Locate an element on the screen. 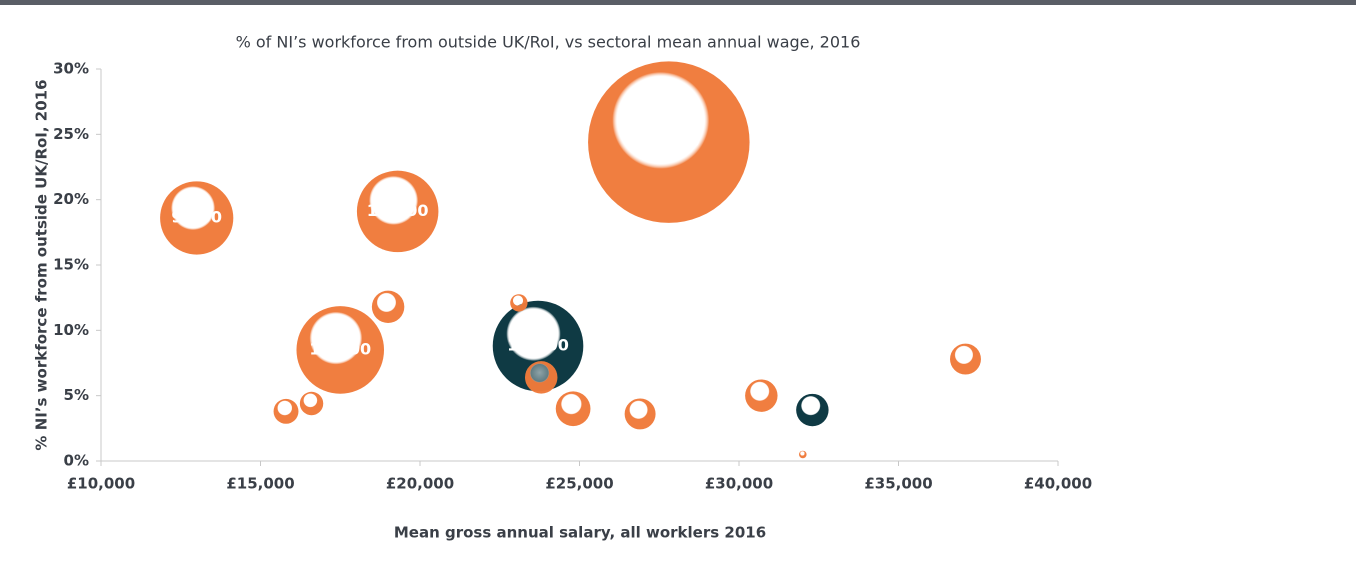 This screenshot has height=574, width=1356. y-tick-label: 20% is located at coordinates (71, 199).